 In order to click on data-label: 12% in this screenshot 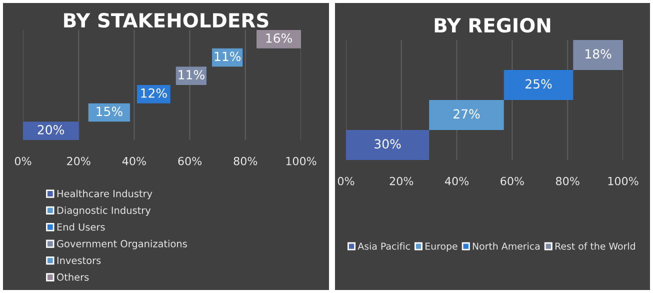, I will do `click(154, 93)`.